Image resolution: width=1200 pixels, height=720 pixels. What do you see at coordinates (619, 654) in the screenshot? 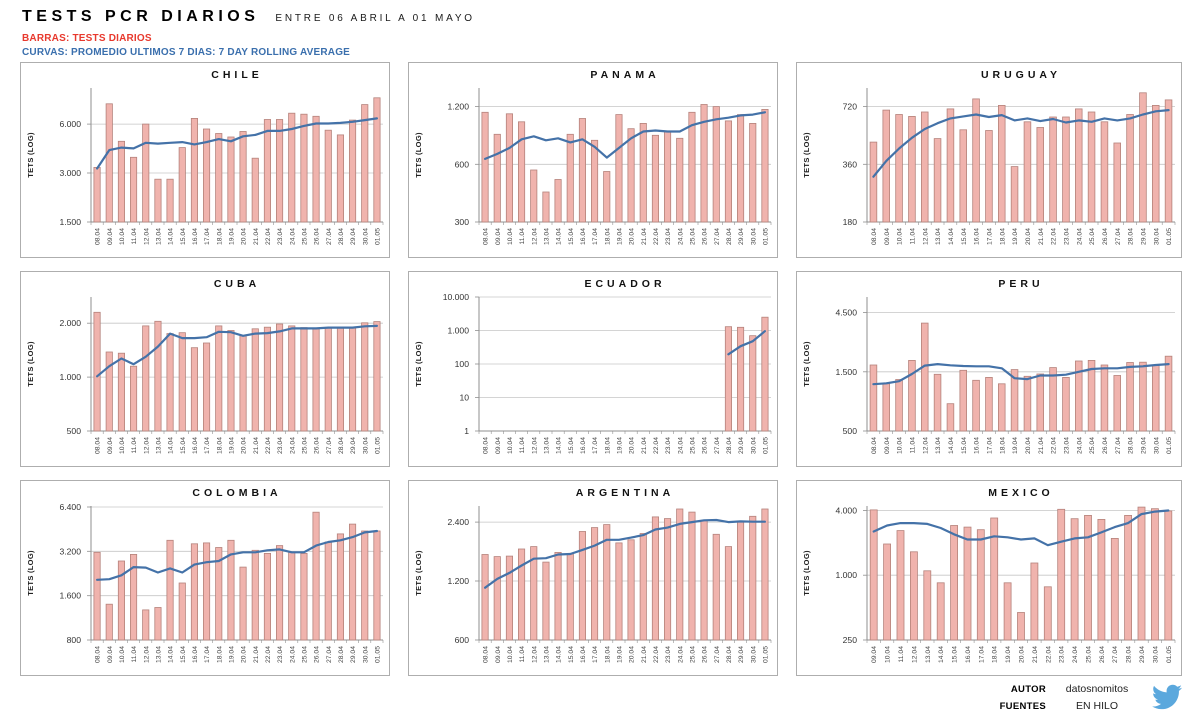
I see `x-tick-label: 19.04` at bounding box center [619, 654].